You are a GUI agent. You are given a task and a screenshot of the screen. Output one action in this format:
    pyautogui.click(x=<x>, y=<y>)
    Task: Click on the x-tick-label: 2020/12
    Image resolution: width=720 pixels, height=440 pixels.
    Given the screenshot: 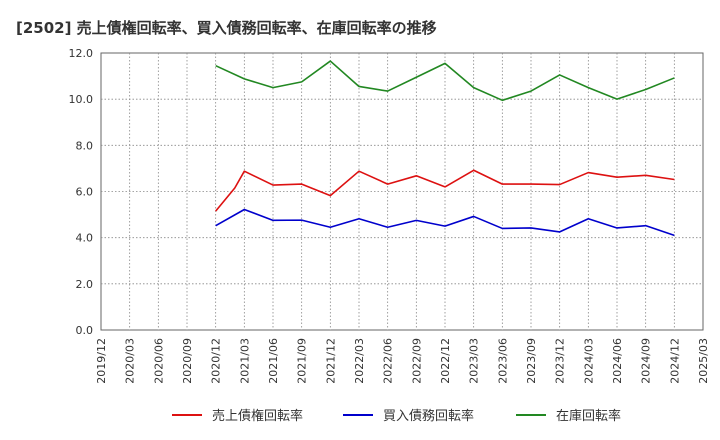 What is the action you would take?
    pyautogui.click(x=216, y=361)
    